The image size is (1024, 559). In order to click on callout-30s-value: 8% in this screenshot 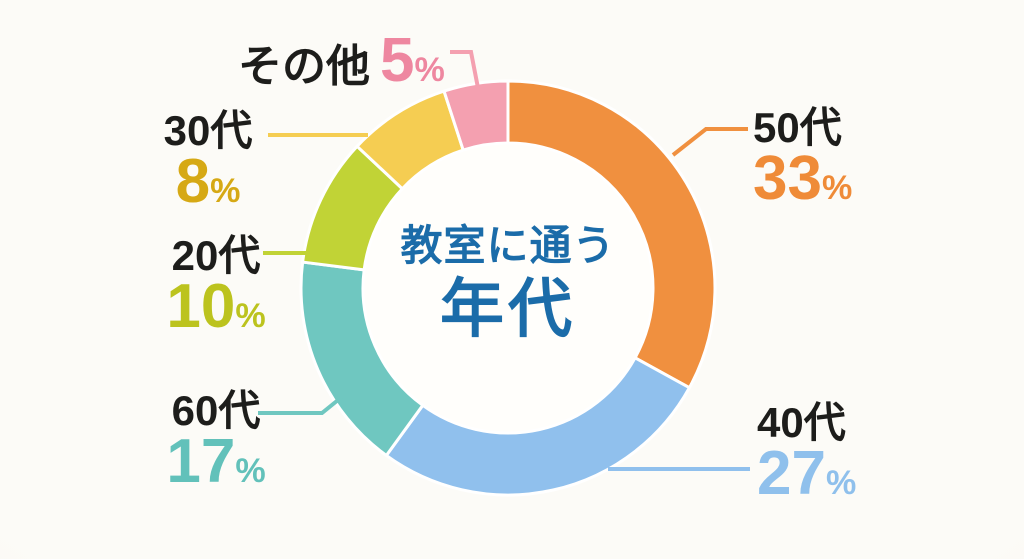, I will do `click(208, 182)`.